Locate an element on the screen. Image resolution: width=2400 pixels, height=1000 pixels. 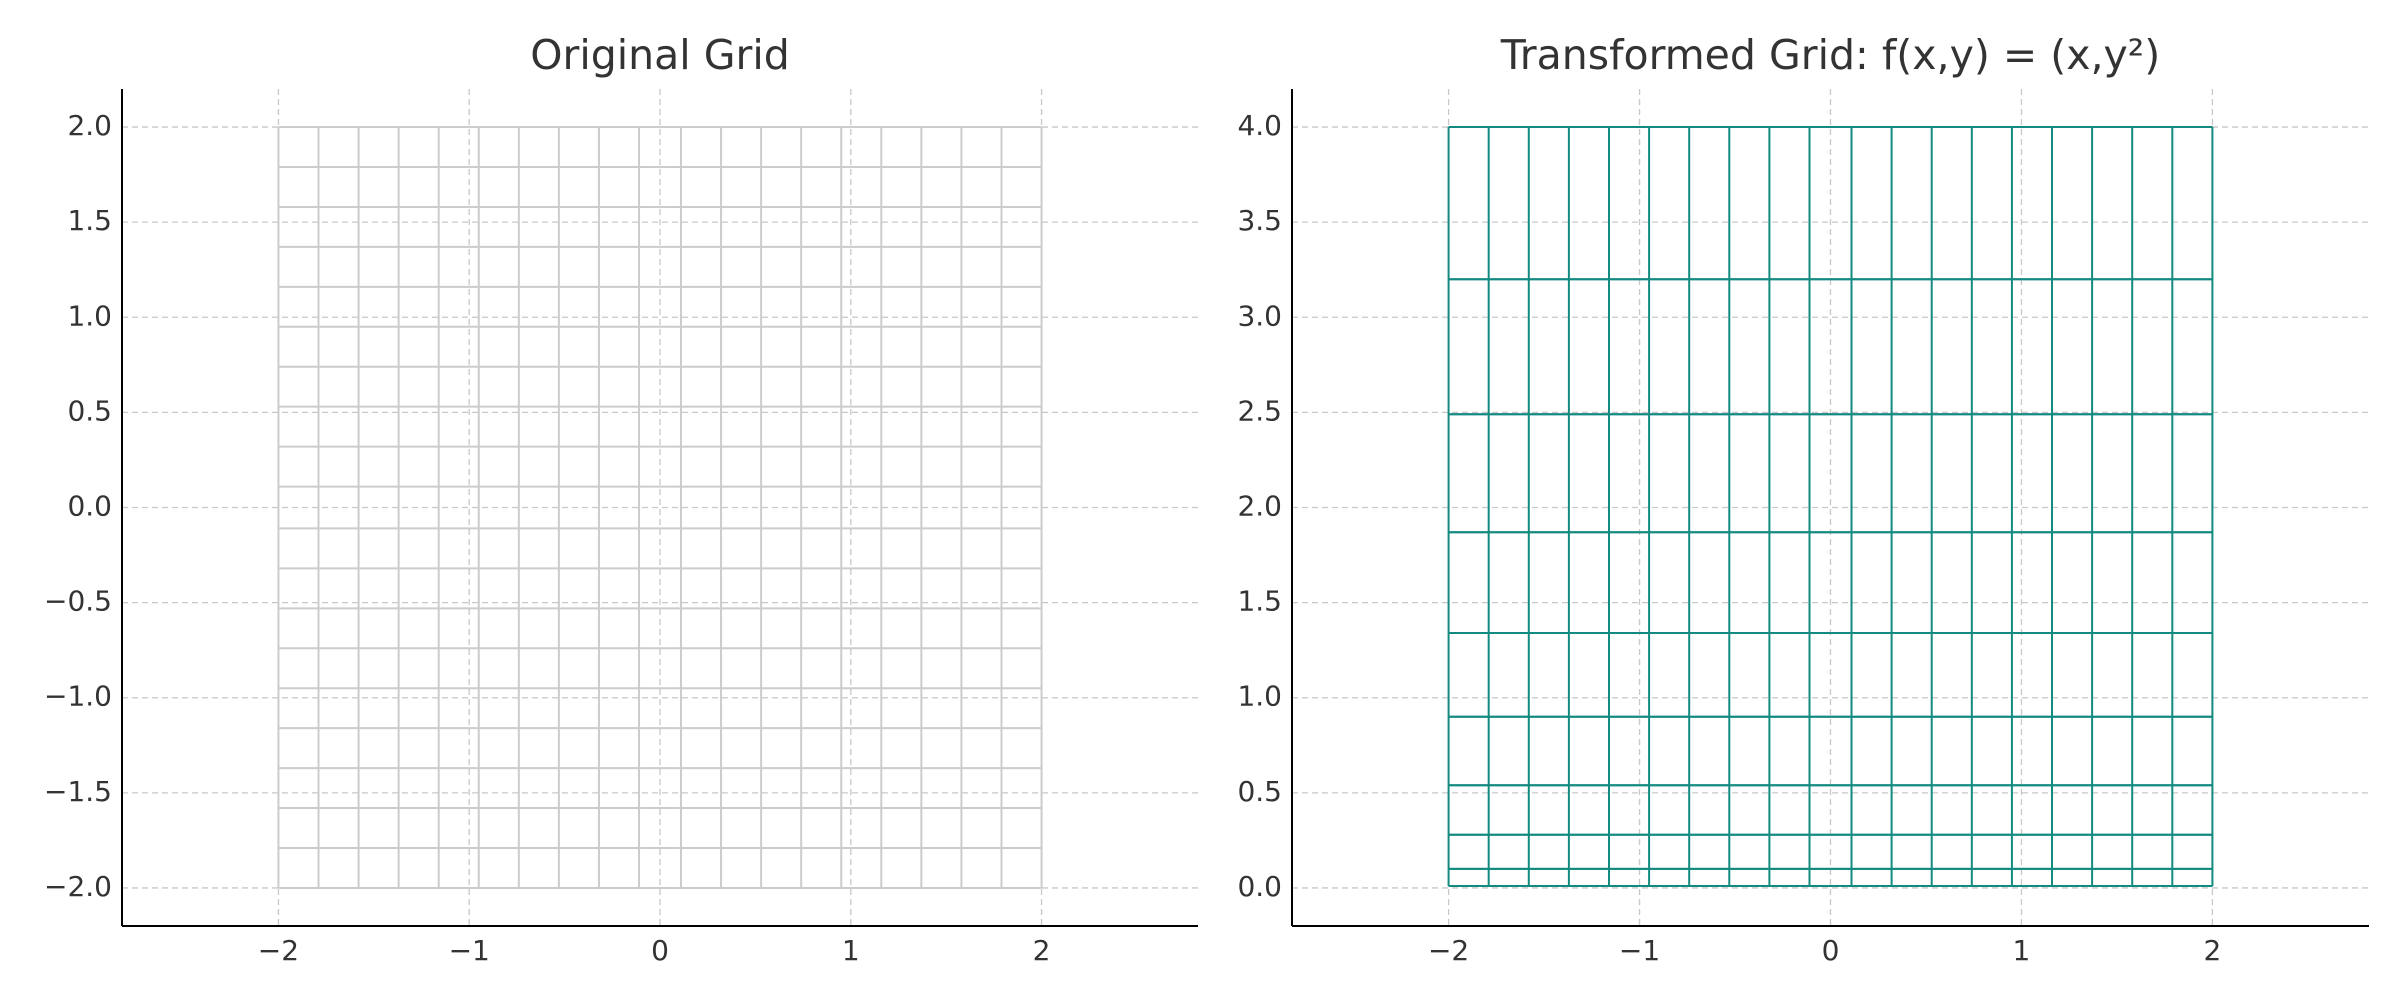
y-tick-label: 3.0 is located at coordinates (1259, 315).